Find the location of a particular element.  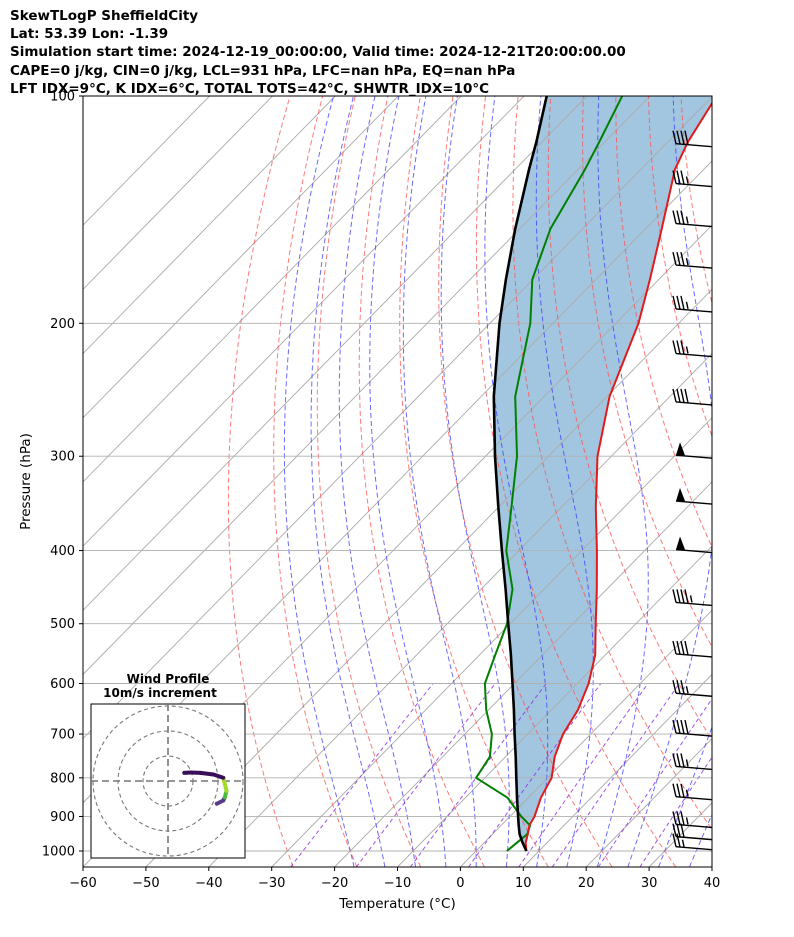

y-axis-label: Pressure (hPa) is located at coordinates (26, 481).